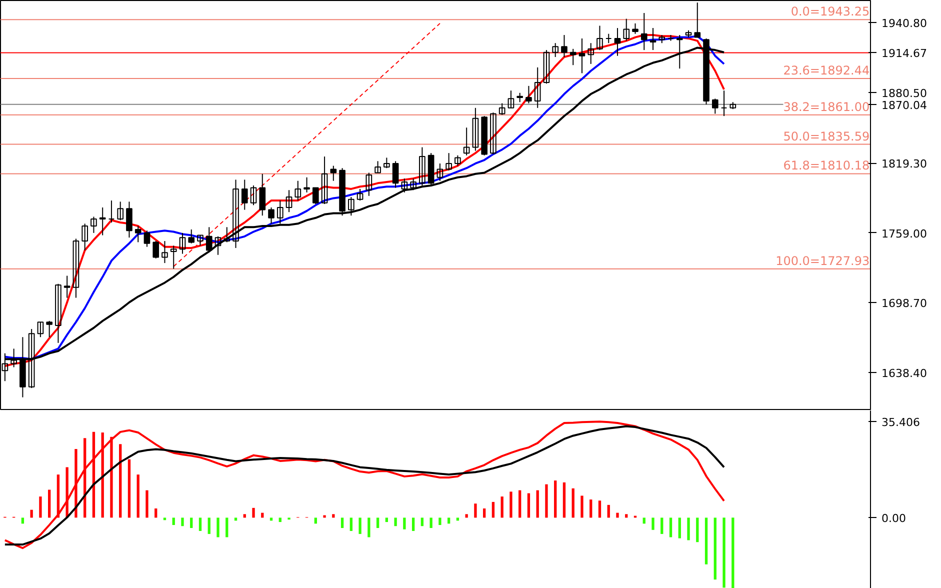 This screenshot has height=588, width=941. I want to click on ref-line-label: 0.0=1943.25, so click(830, 11).